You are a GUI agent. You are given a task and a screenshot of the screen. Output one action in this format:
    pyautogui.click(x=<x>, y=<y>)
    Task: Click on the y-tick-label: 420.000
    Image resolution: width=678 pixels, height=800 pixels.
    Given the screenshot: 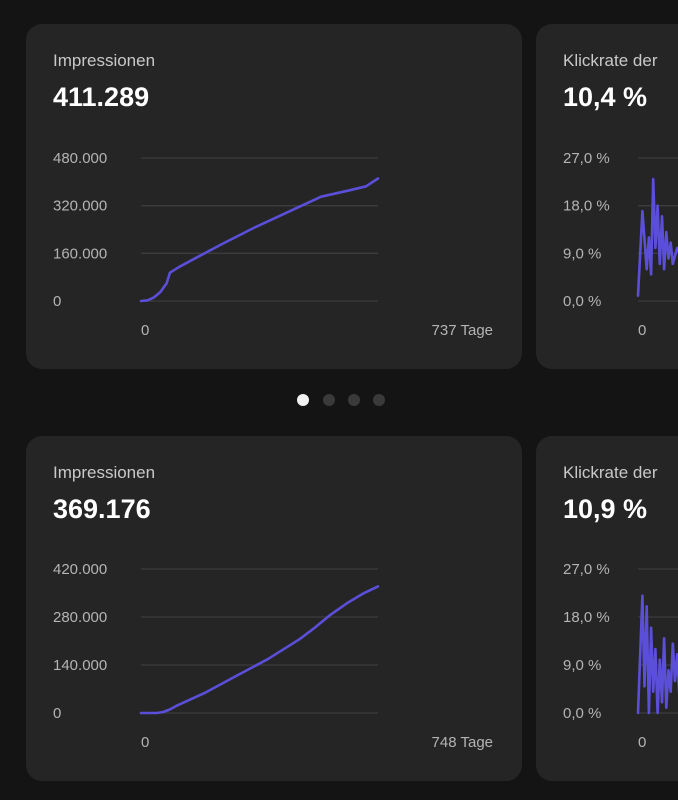 What is the action you would take?
    pyautogui.click(x=80, y=569)
    